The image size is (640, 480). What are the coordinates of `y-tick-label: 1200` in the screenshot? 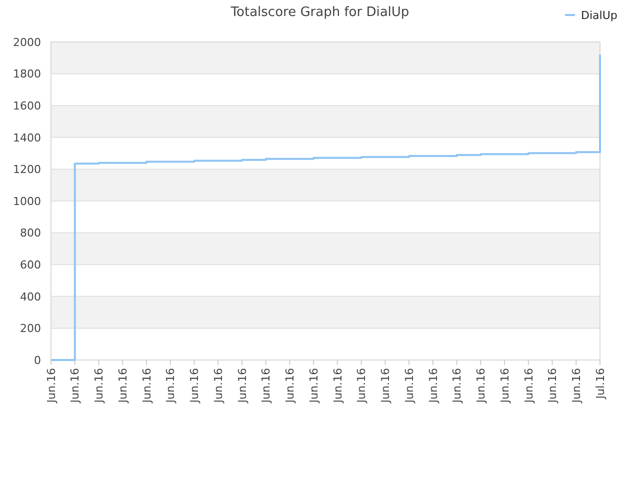 It's located at (27, 169).